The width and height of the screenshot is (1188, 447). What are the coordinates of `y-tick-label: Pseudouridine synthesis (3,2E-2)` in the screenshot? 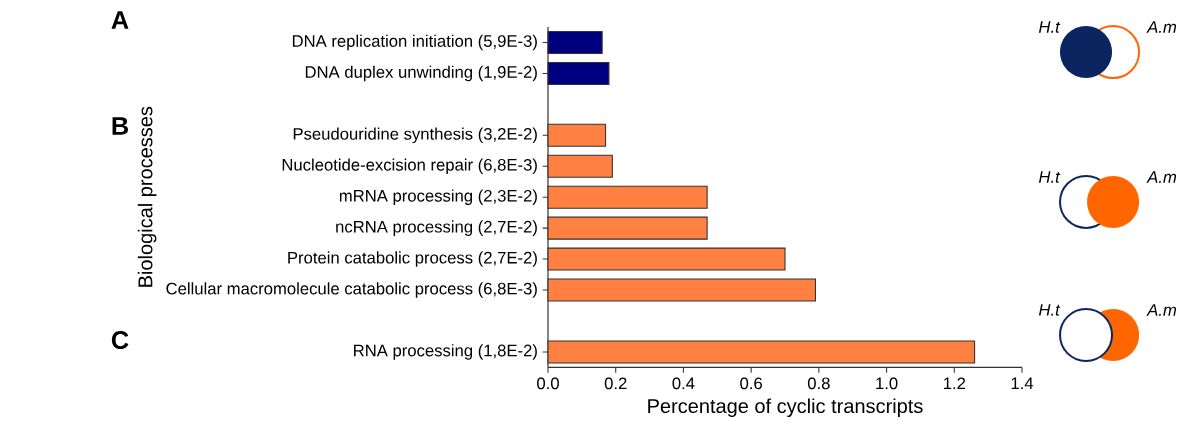 It's located at (415, 135).